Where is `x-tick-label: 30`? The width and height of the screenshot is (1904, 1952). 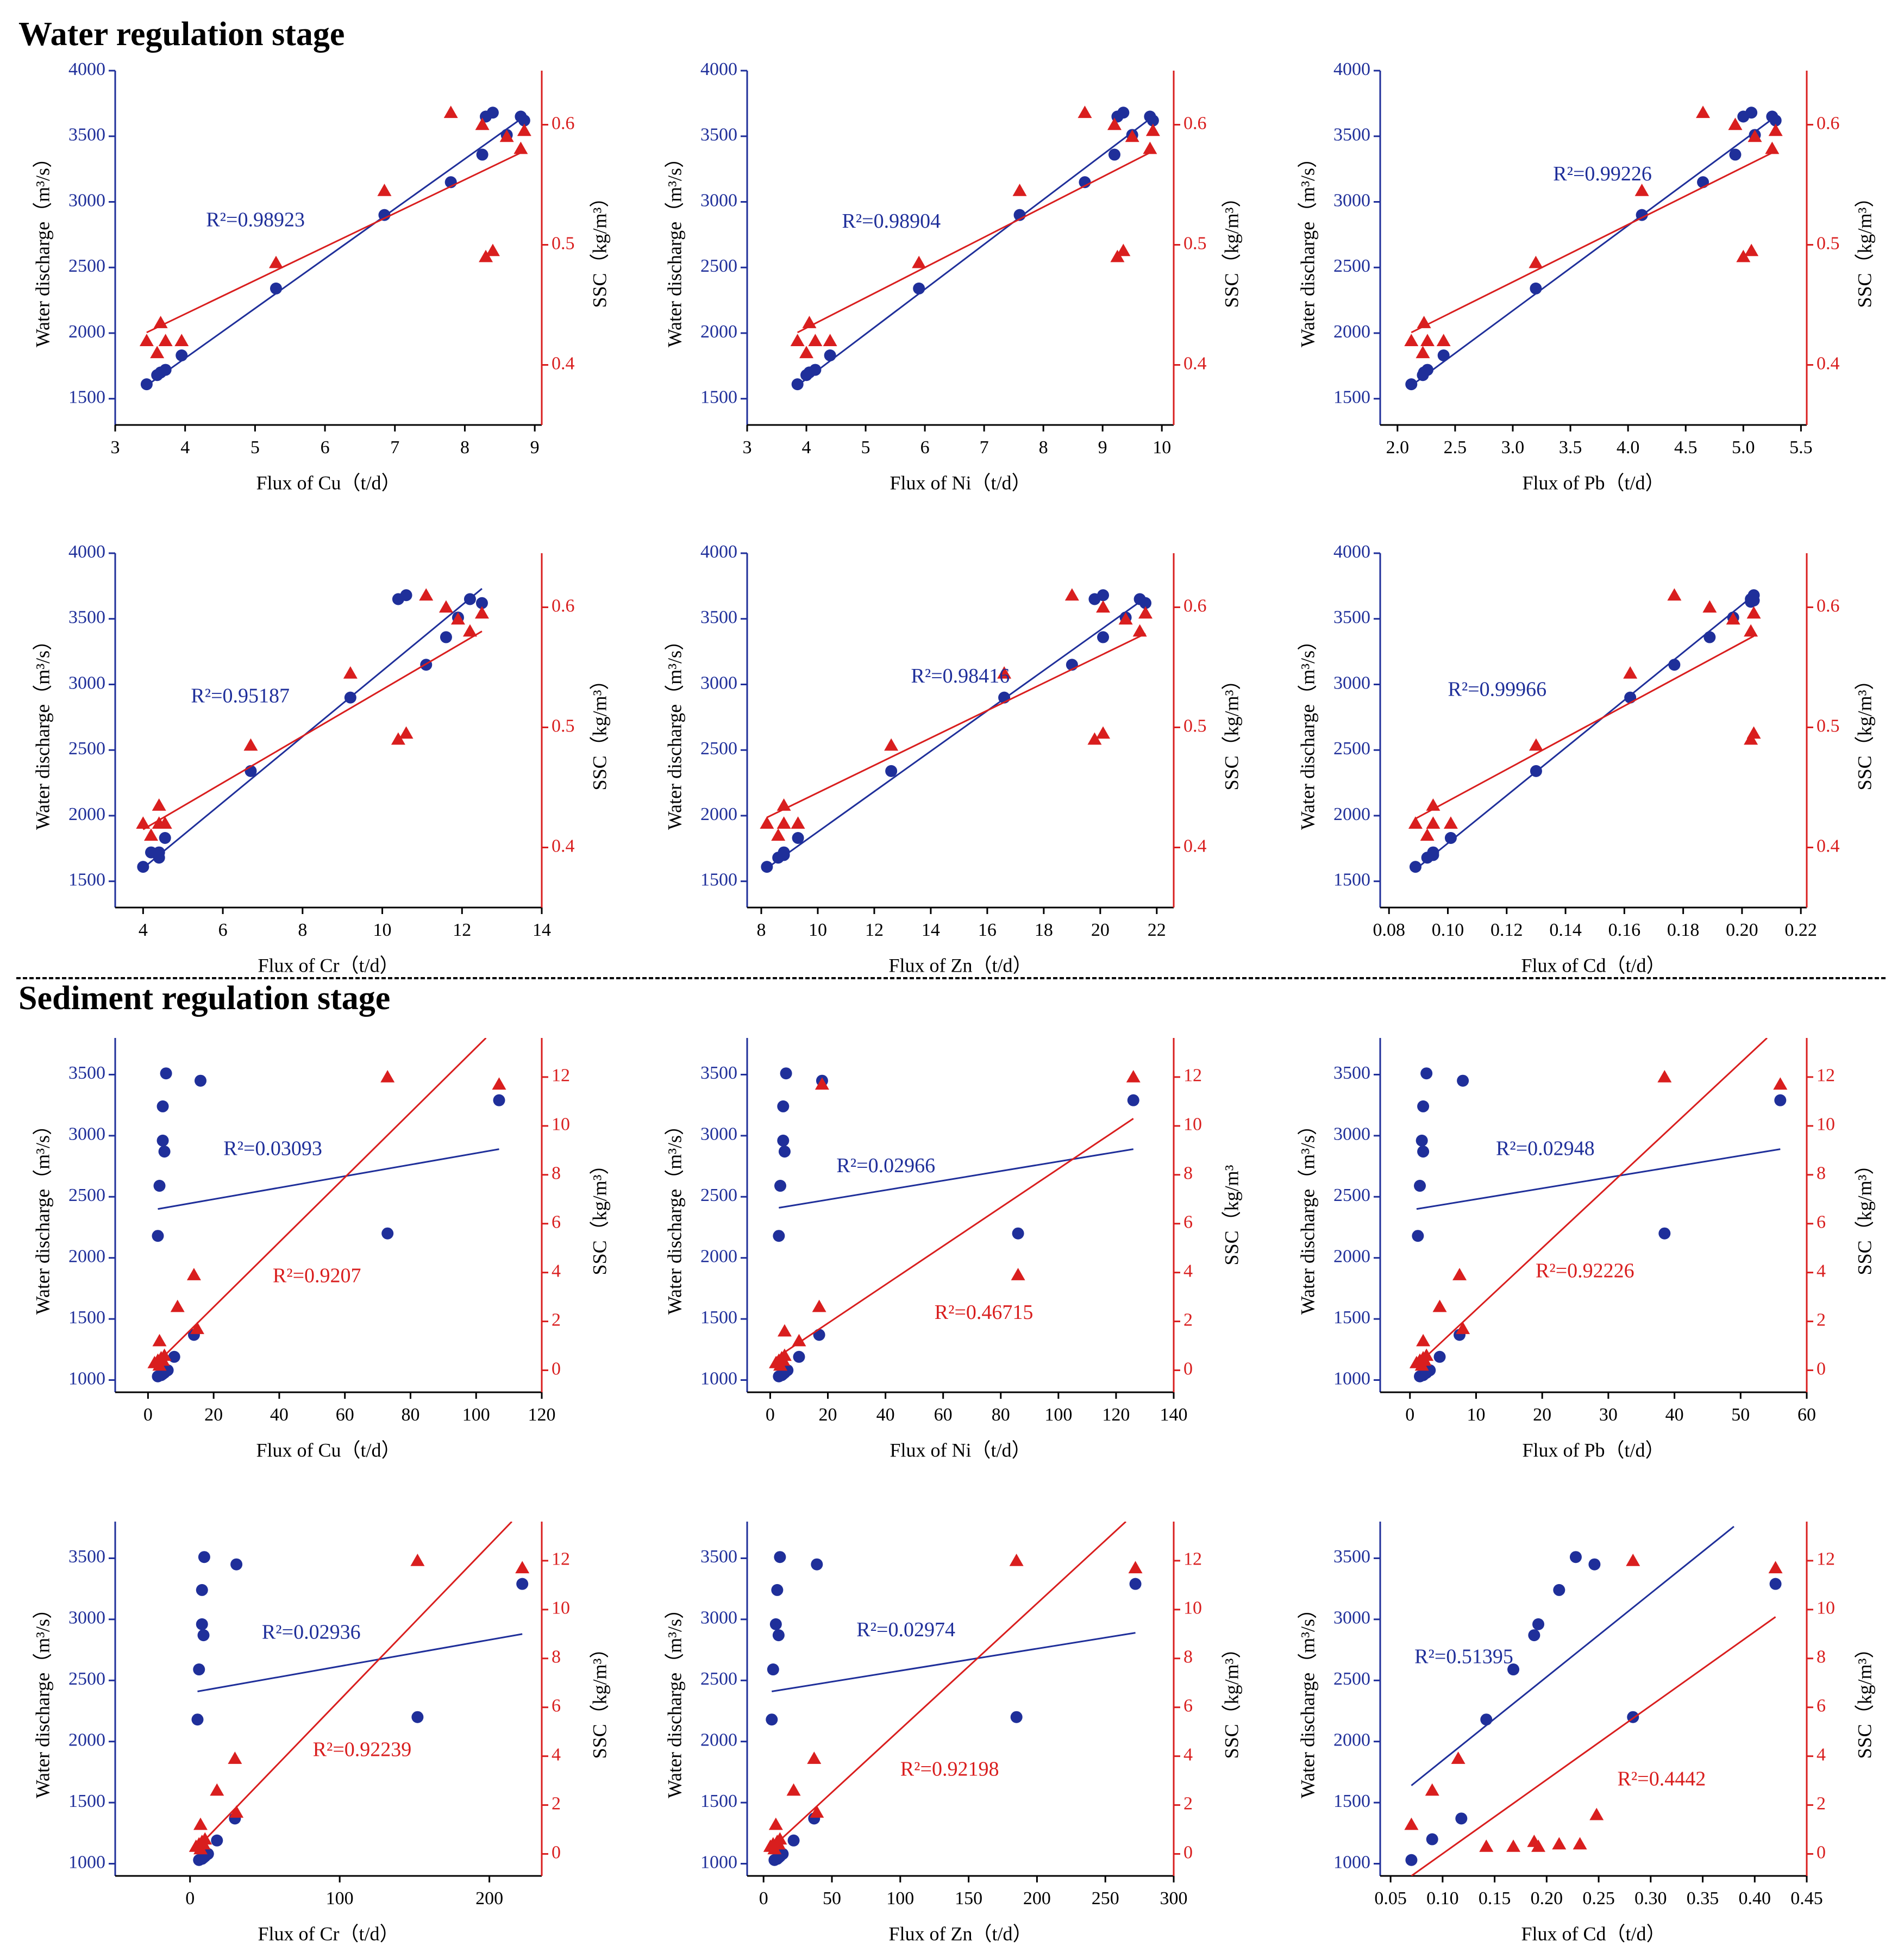 x-tick-label: 30 is located at coordinates (1608, 1415).